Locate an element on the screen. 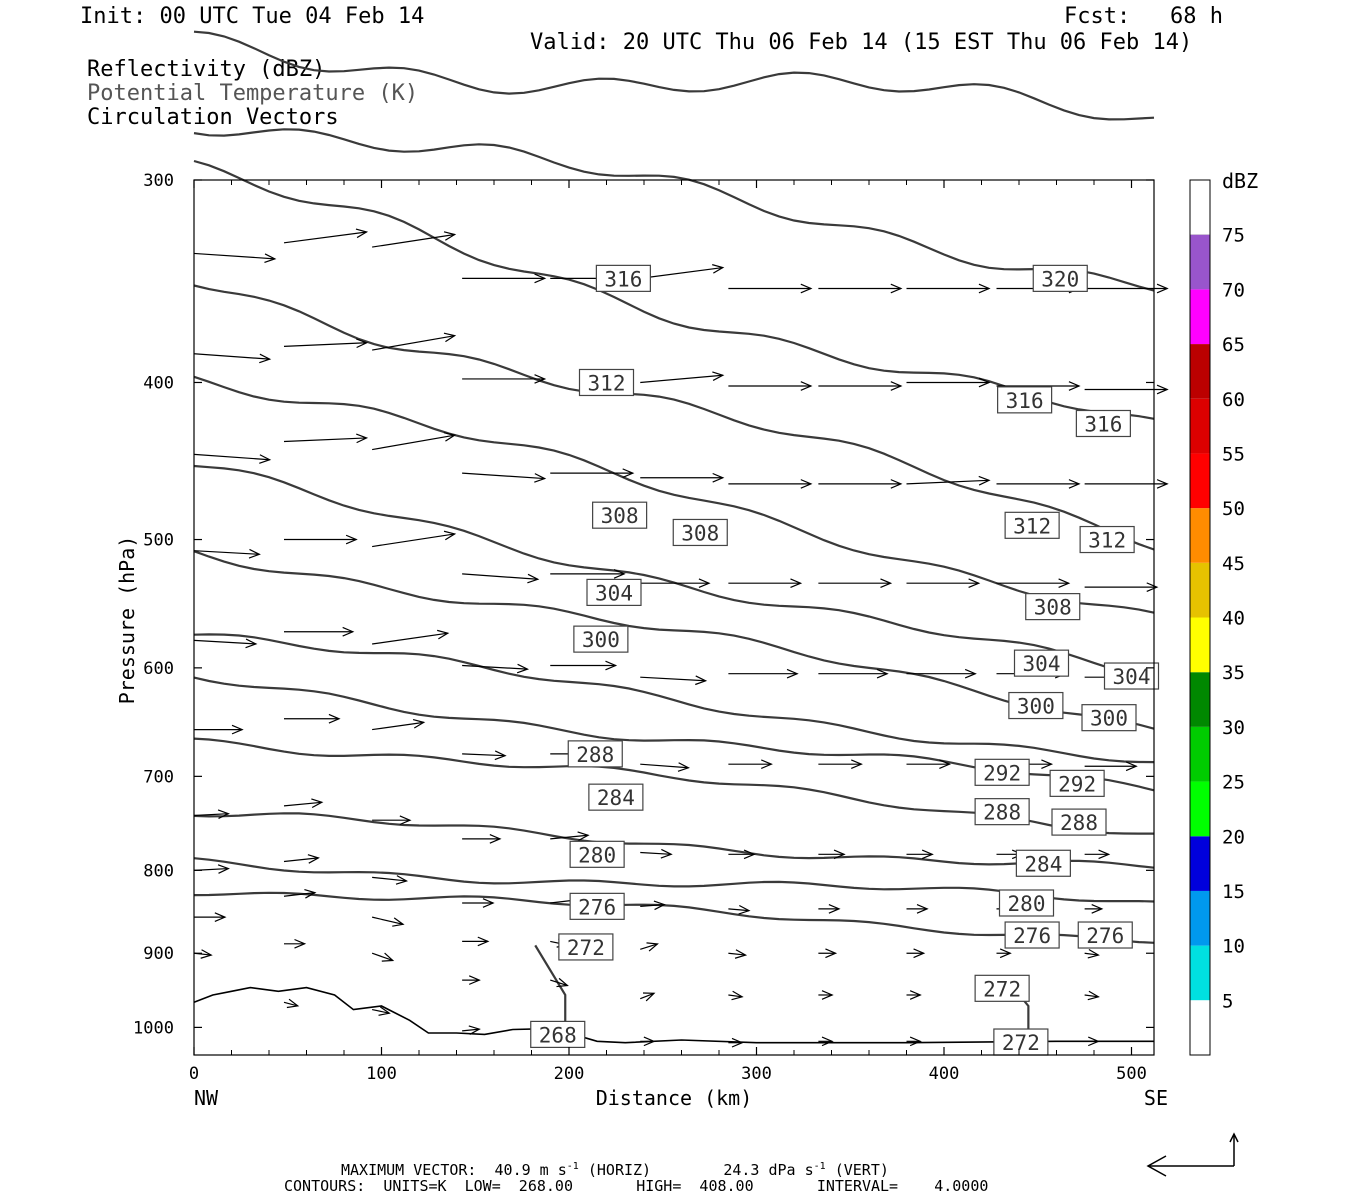 This screenshot has height=1200, width=1350. x-tick-label: 400 is located at coordinates (944, 1074).